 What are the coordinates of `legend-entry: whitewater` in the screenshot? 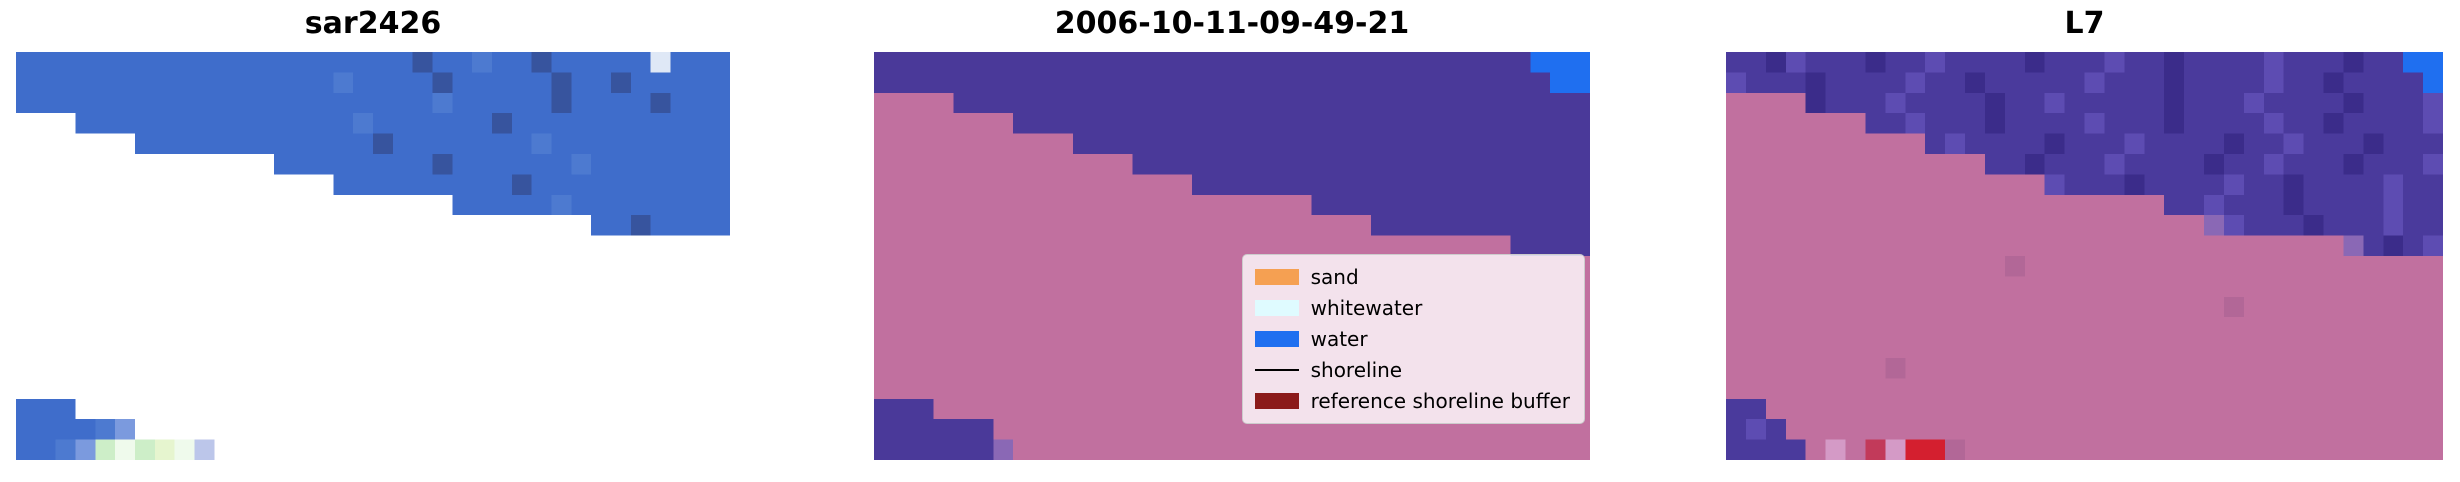 It's located at (1412, 308).